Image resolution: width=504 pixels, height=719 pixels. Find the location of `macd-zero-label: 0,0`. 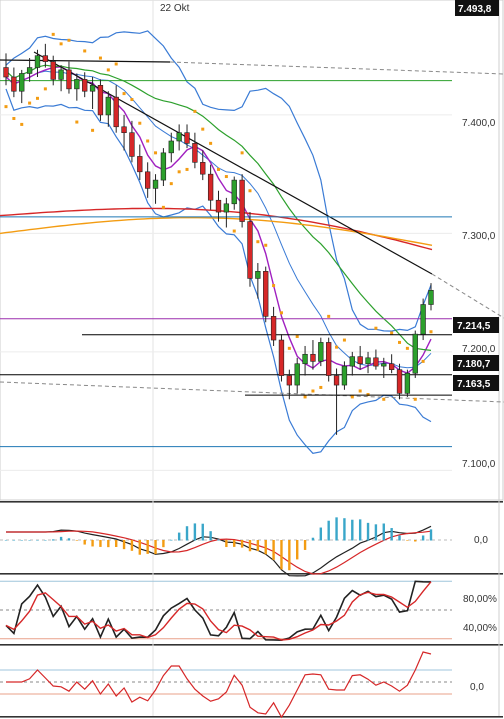

macd-zero-label: 0,0 is located at coordinates (481, 540).